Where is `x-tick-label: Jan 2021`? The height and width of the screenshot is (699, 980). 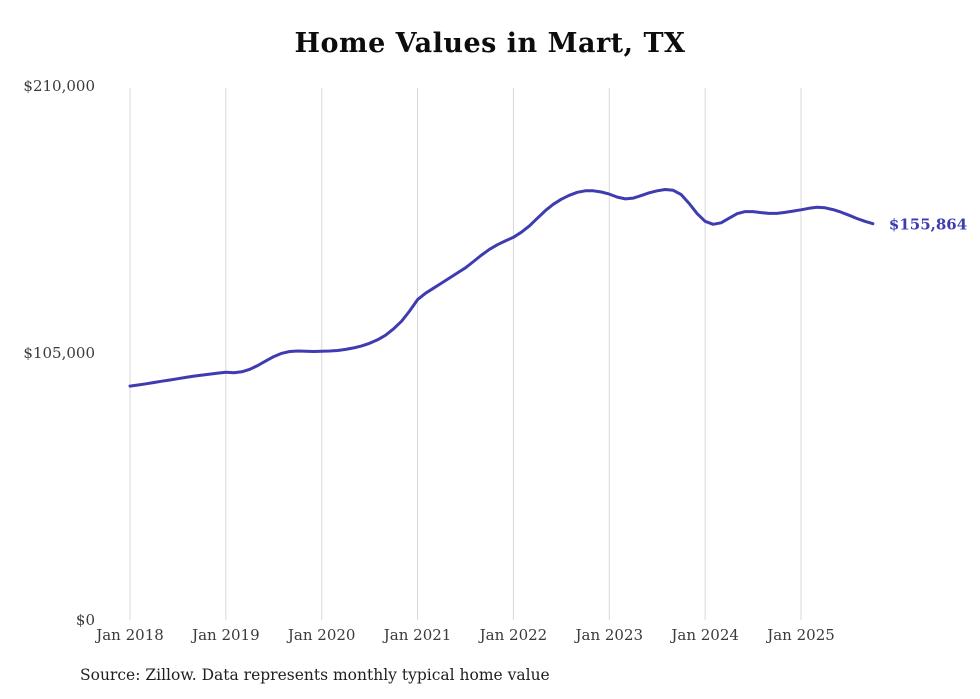 x-tick-label: Jan 2021 is located at coordinates (417, 635).